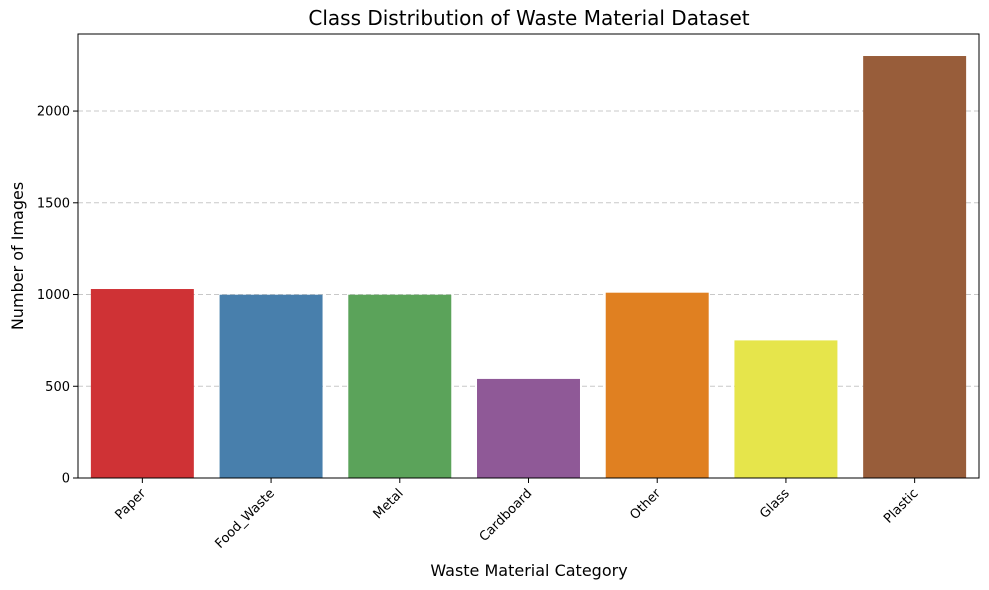 Image resolution: width=989 pixels, height=590 pixels. I want to click on y-tick-label: 1000, so click(53, 295).